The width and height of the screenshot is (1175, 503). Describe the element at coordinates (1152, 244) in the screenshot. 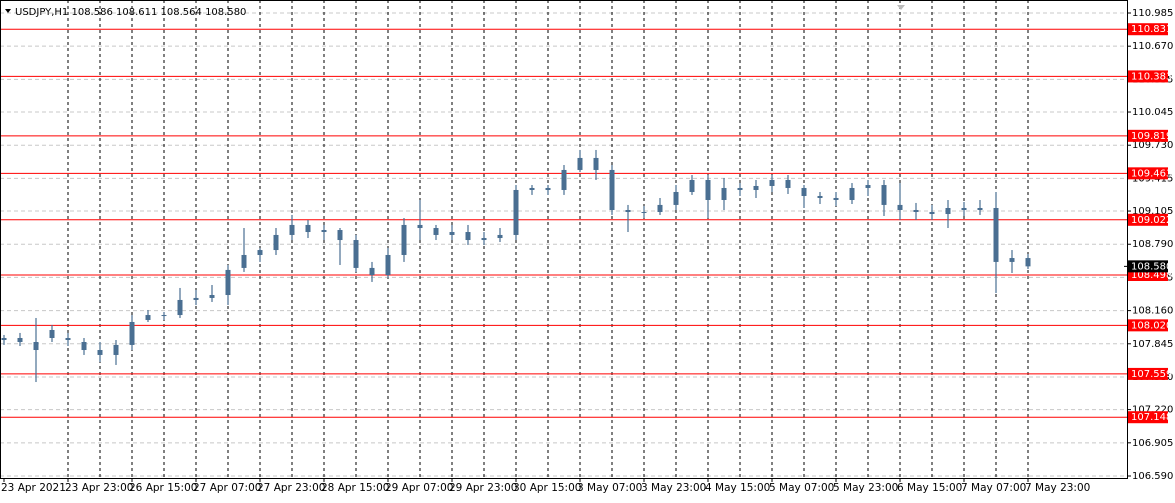

I see `y-tick-label: 108.790` at that location.